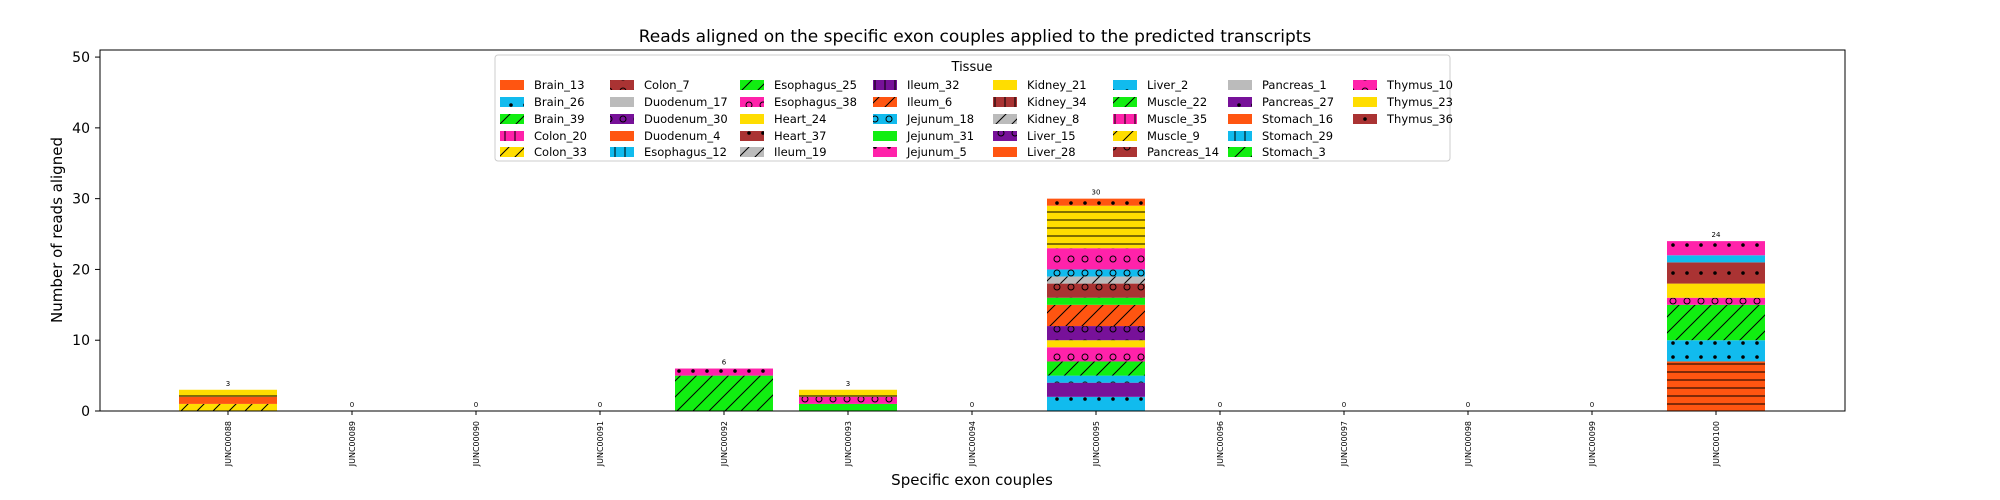 The width and height of the screenshot is (2000, 500). Describe the element at coordinates (352, 444) in the screenshot. I see `x-tick-label: JUNC00089` at that location.